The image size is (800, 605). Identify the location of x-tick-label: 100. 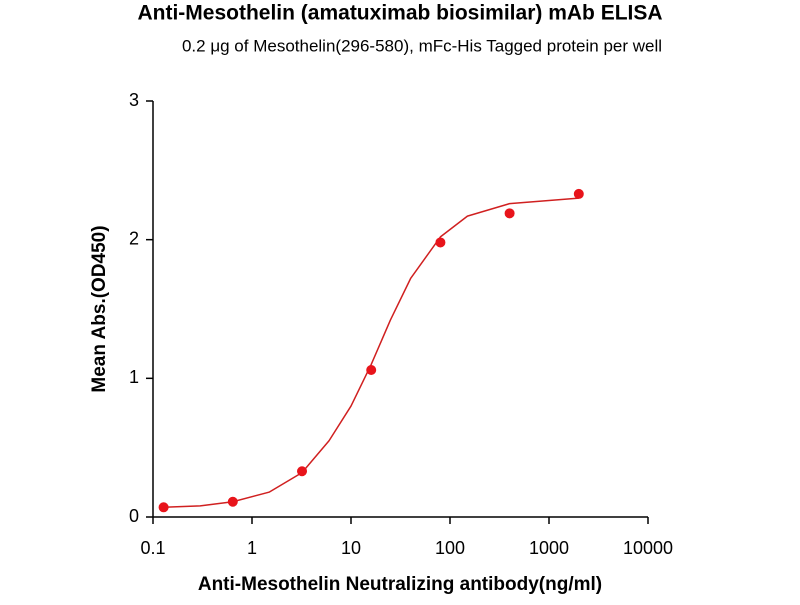
(450, 548).